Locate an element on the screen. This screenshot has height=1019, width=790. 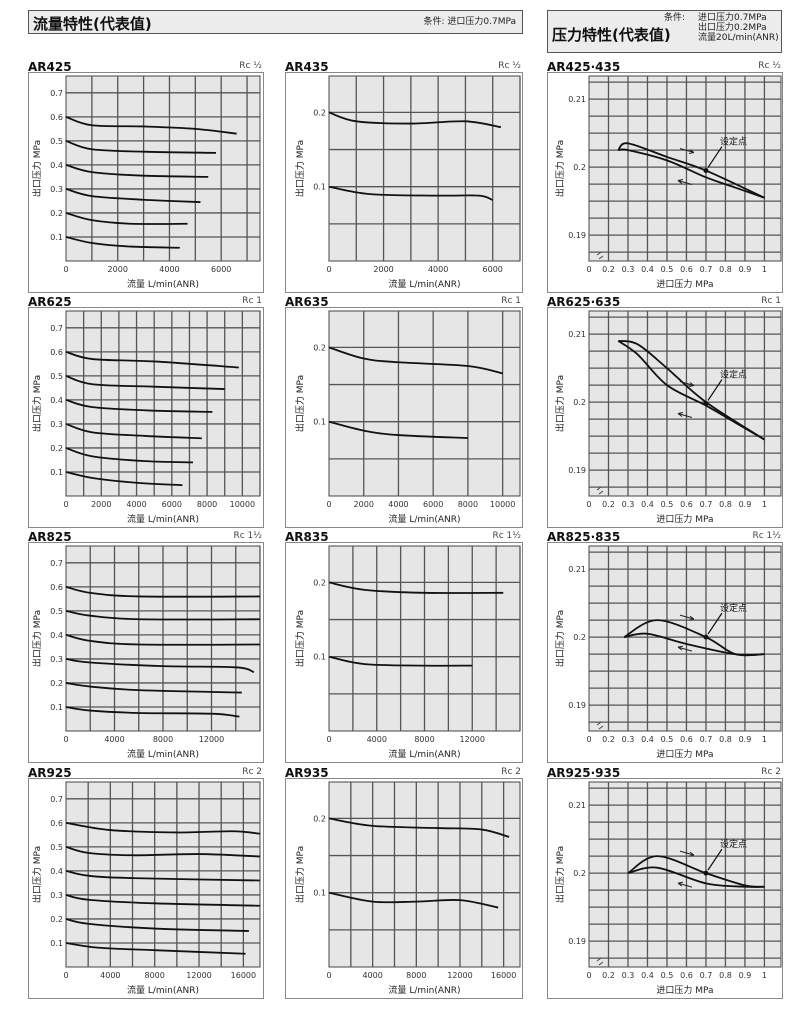
flow-characteristics-header: 流量特性(代表值) 条件: 进口压力0.7MPa is located at coordinates (275, 22).